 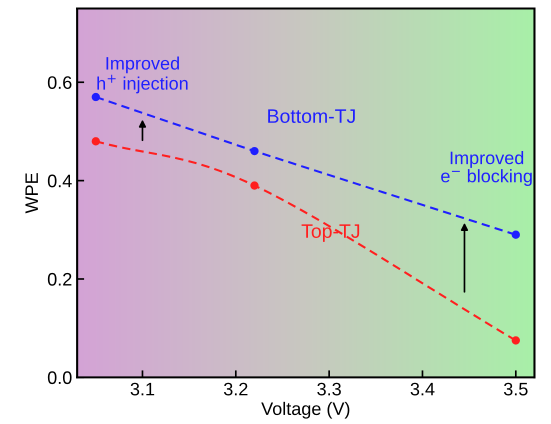 What do you see at coordinates (329, 389) in the screenshot?
I see `x-tick-label: 3.3` at bounding box center [329, 389].